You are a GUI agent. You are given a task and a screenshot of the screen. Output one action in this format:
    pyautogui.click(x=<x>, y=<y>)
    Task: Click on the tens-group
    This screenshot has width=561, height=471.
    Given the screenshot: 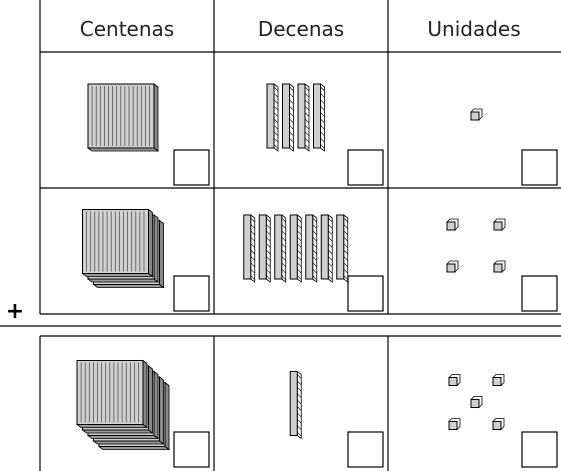 What is the action you would take?
    pyautogui.click(x=295, y=405)
    